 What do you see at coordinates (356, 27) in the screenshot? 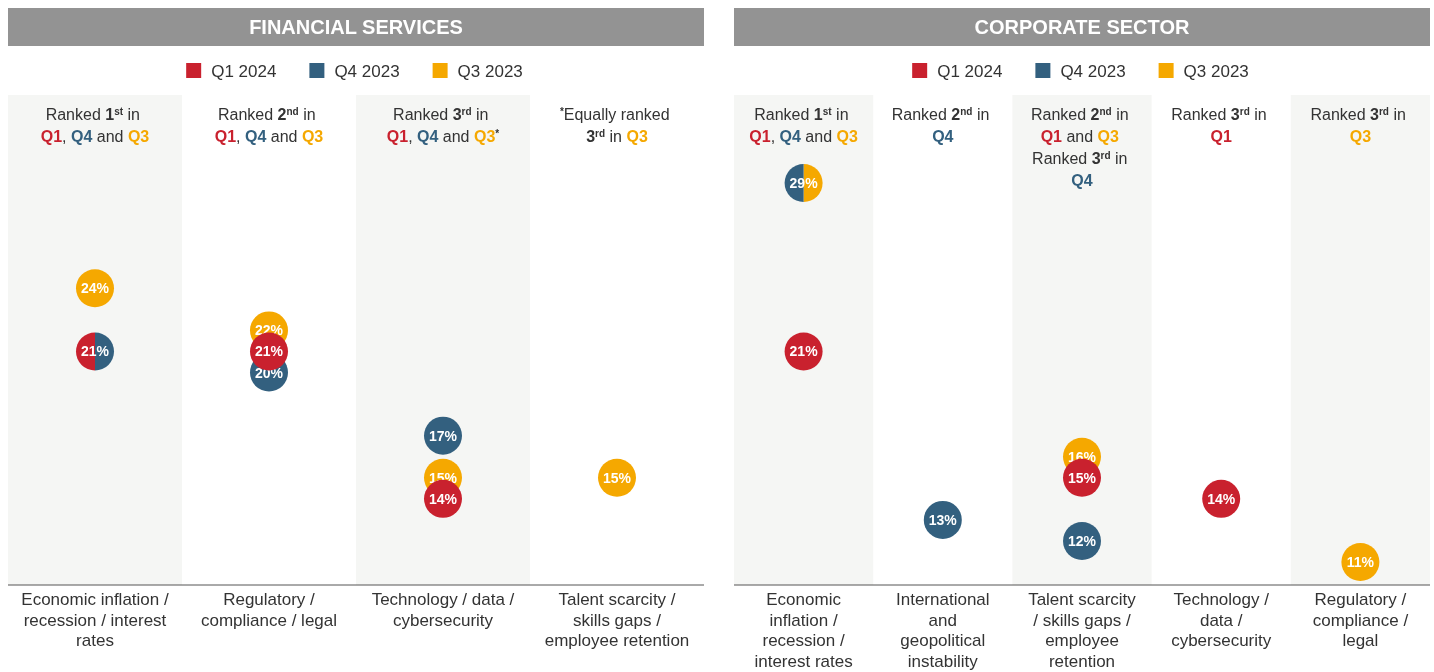
I see `chart-title: FINANCIAL SERVICES` at bounding box center [356, 27].